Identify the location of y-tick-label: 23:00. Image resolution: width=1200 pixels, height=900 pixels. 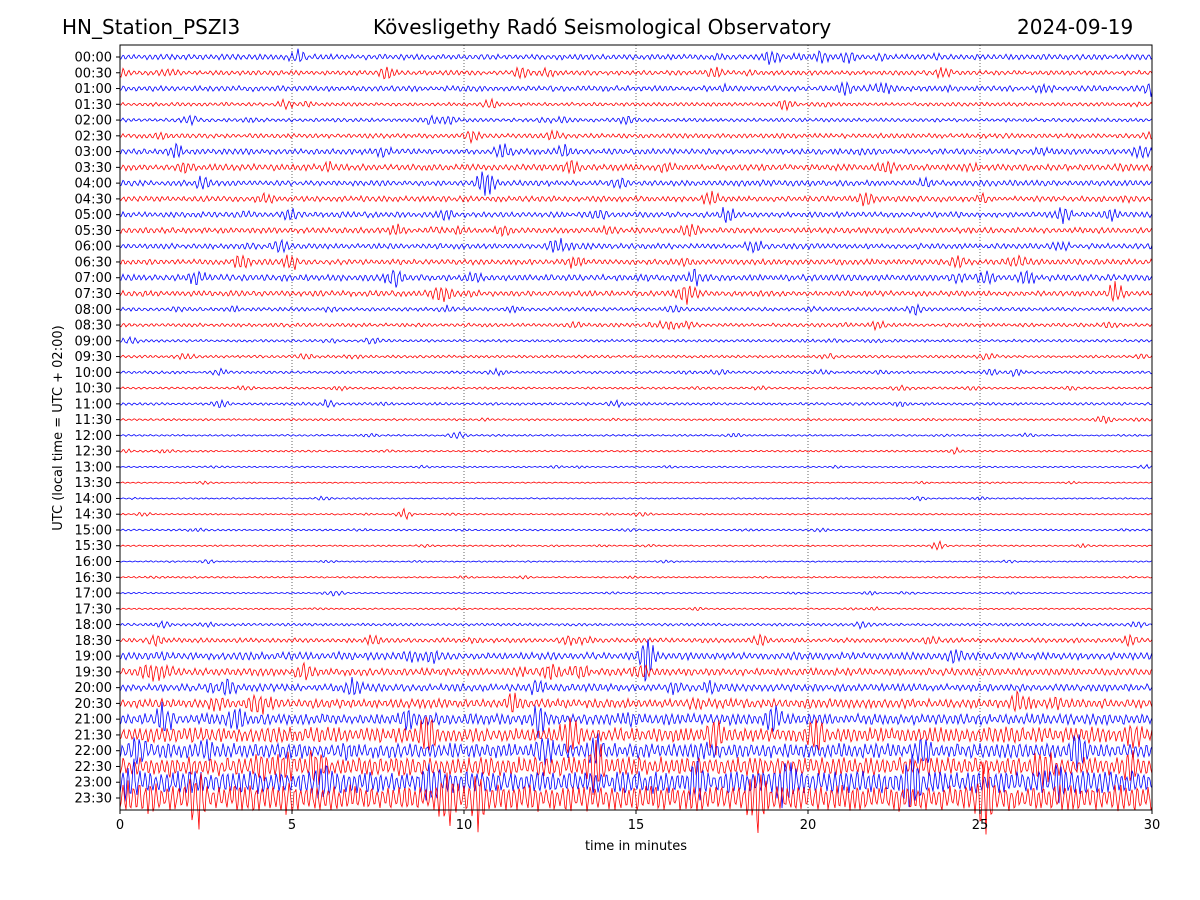
(93, 783).